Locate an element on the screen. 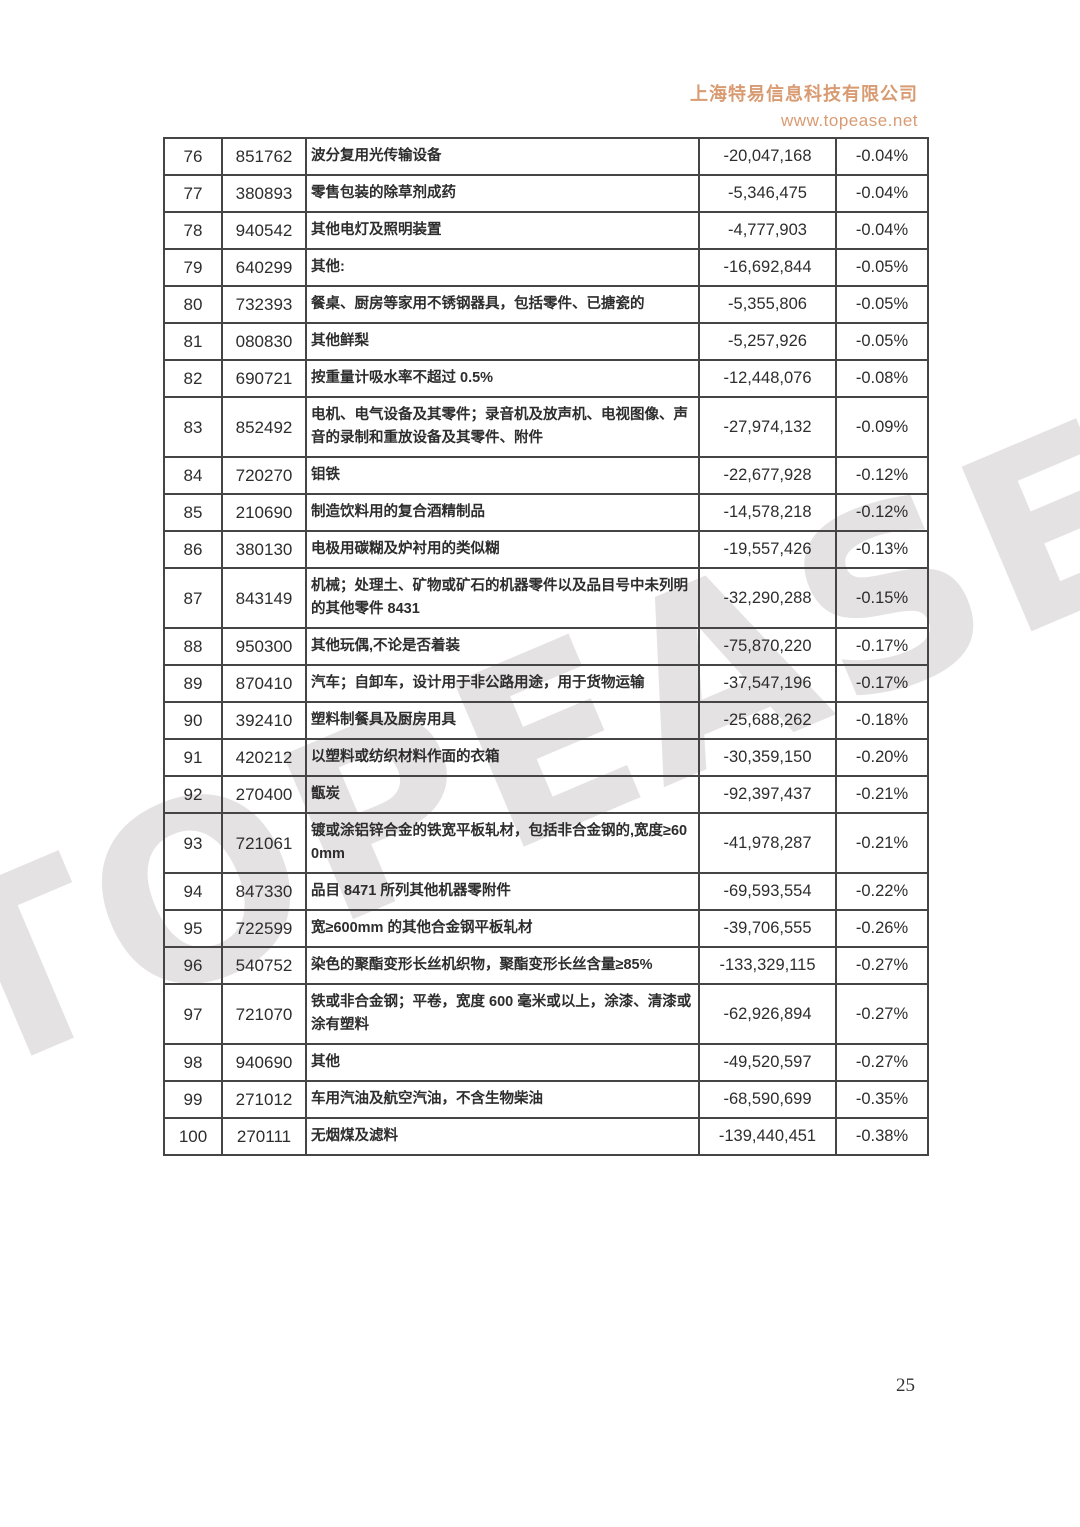  page-header: 上海特易信息科技有限公司 www.topease.net is located at coordinates (804, 109).